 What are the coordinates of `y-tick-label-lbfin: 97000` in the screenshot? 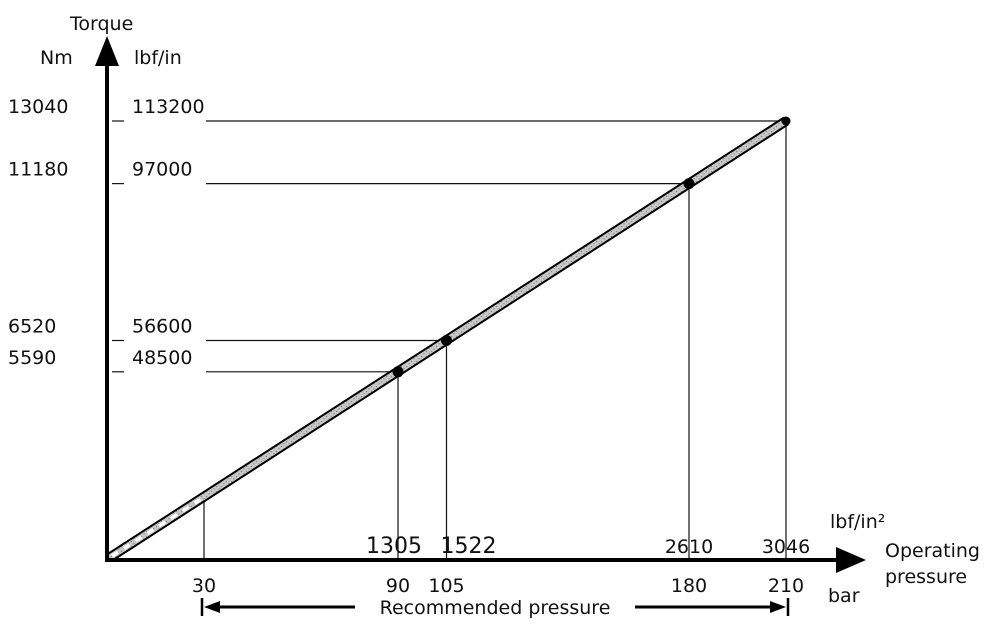 It's located at (162, 170).